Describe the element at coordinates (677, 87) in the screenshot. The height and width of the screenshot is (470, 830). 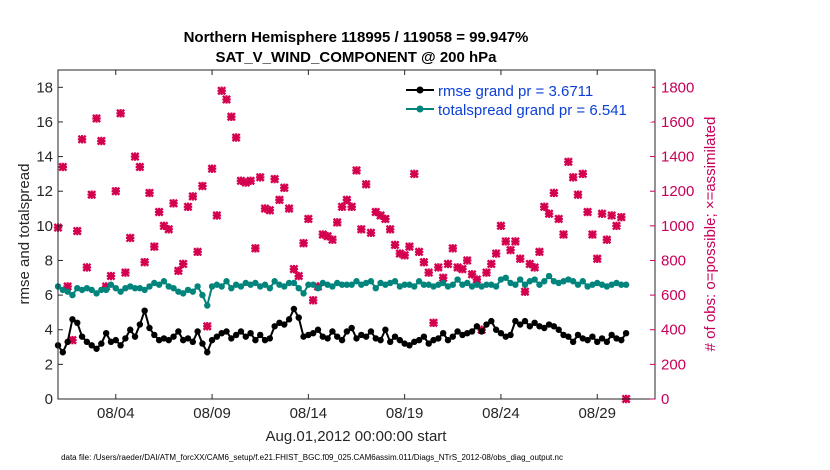
I see `y-right-tick-label: 1800` at that location.